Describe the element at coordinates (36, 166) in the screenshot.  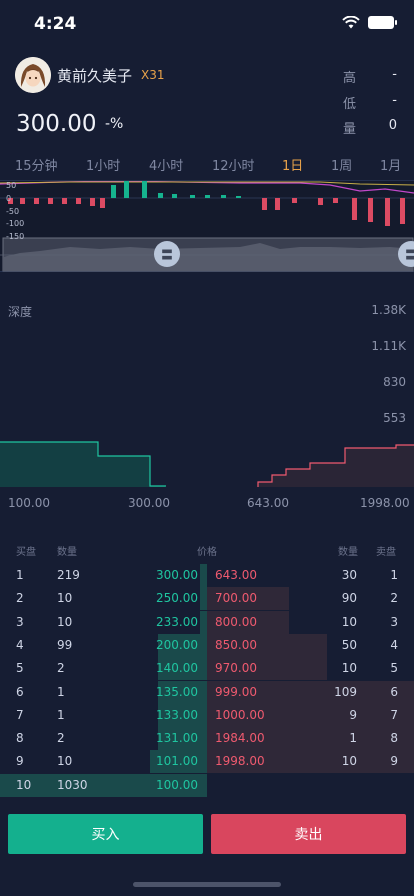
I see `tab-15m: 15分钟` at that location.